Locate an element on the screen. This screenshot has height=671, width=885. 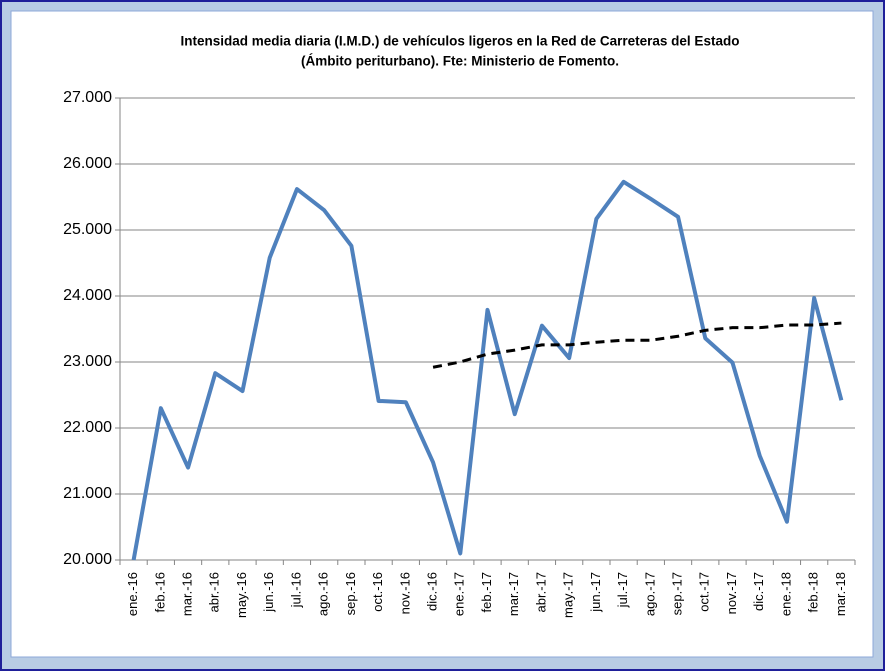
x-tick-label: ago.-16 is located at coordinates (323, 594).